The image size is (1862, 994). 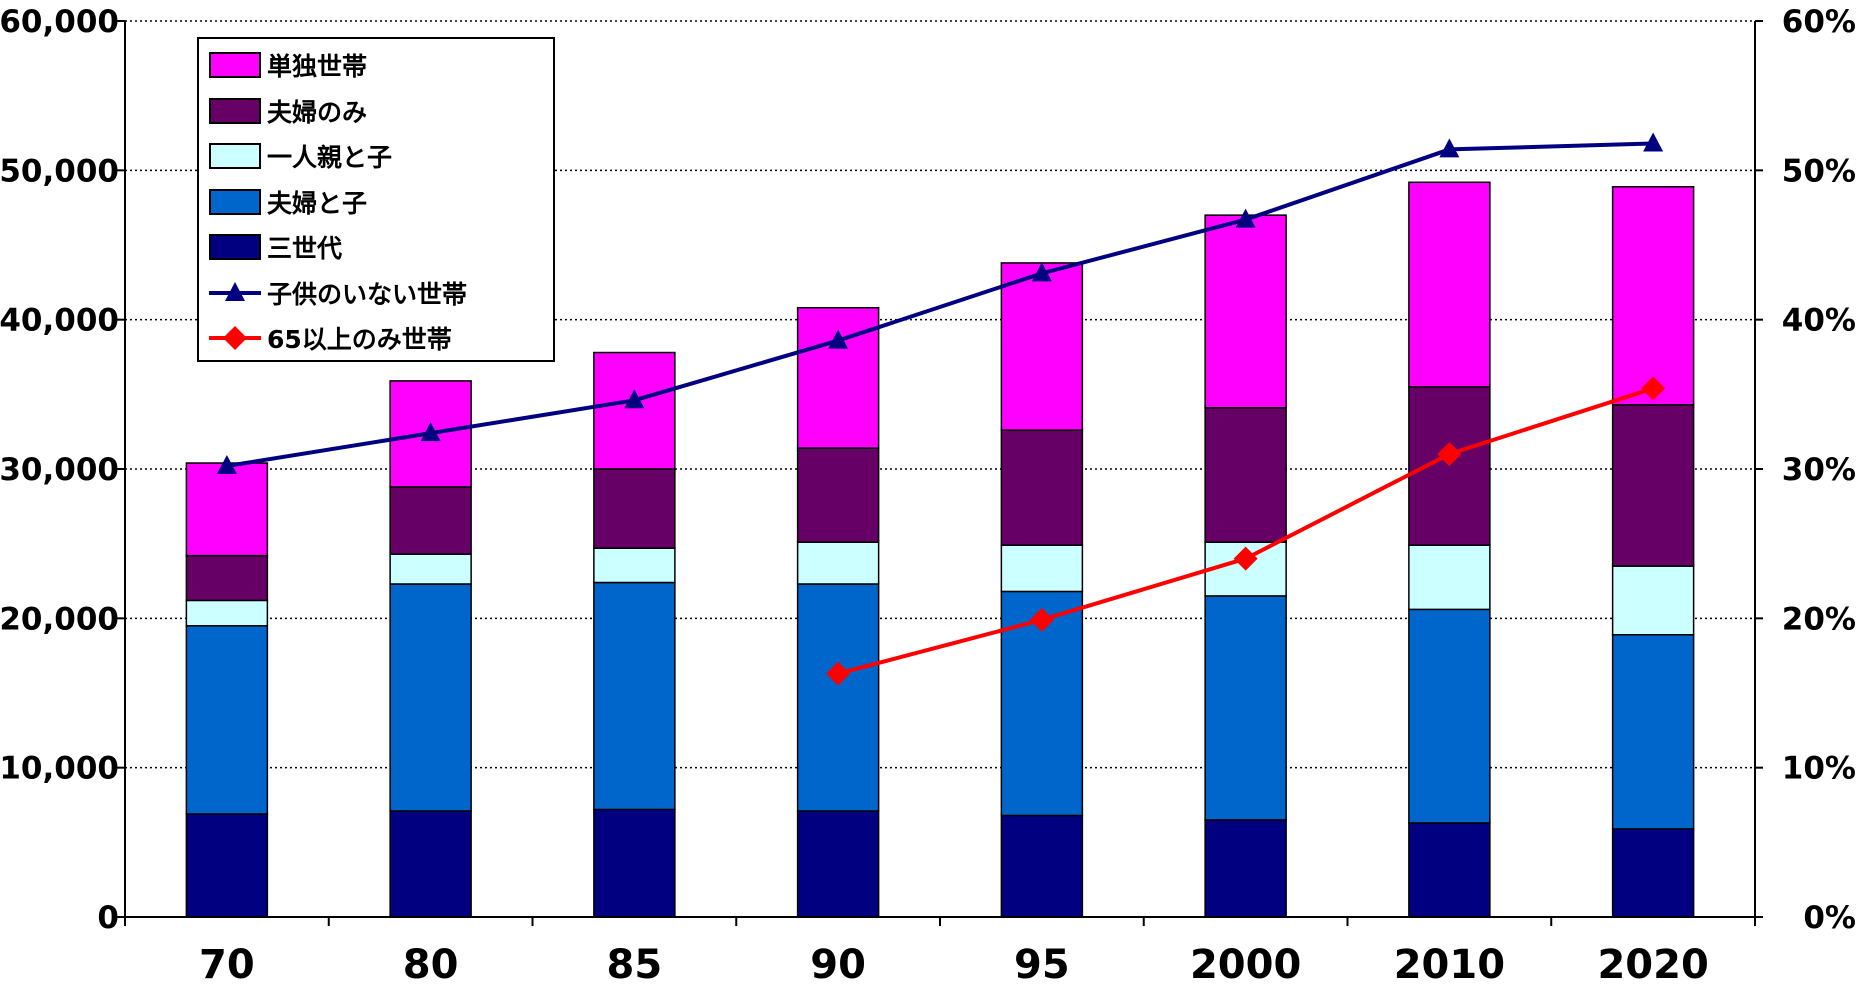 What do you see at coordinates (59, 769) in the screenshot?
I see `y-left-tick-label: 10,000` at bounding box center [59, 769].